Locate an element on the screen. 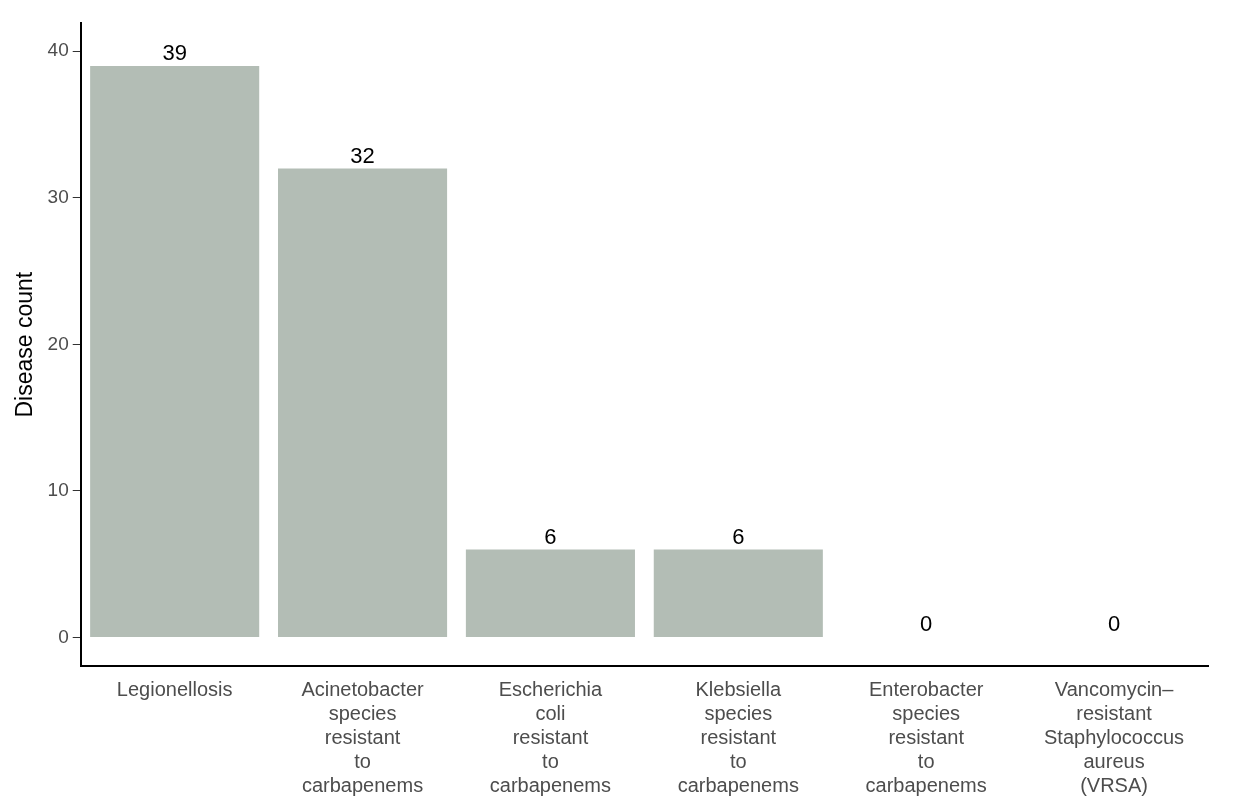  x-tick-label: Klebsiella species resistant to carbapenems is located at coordinates (738, 736).